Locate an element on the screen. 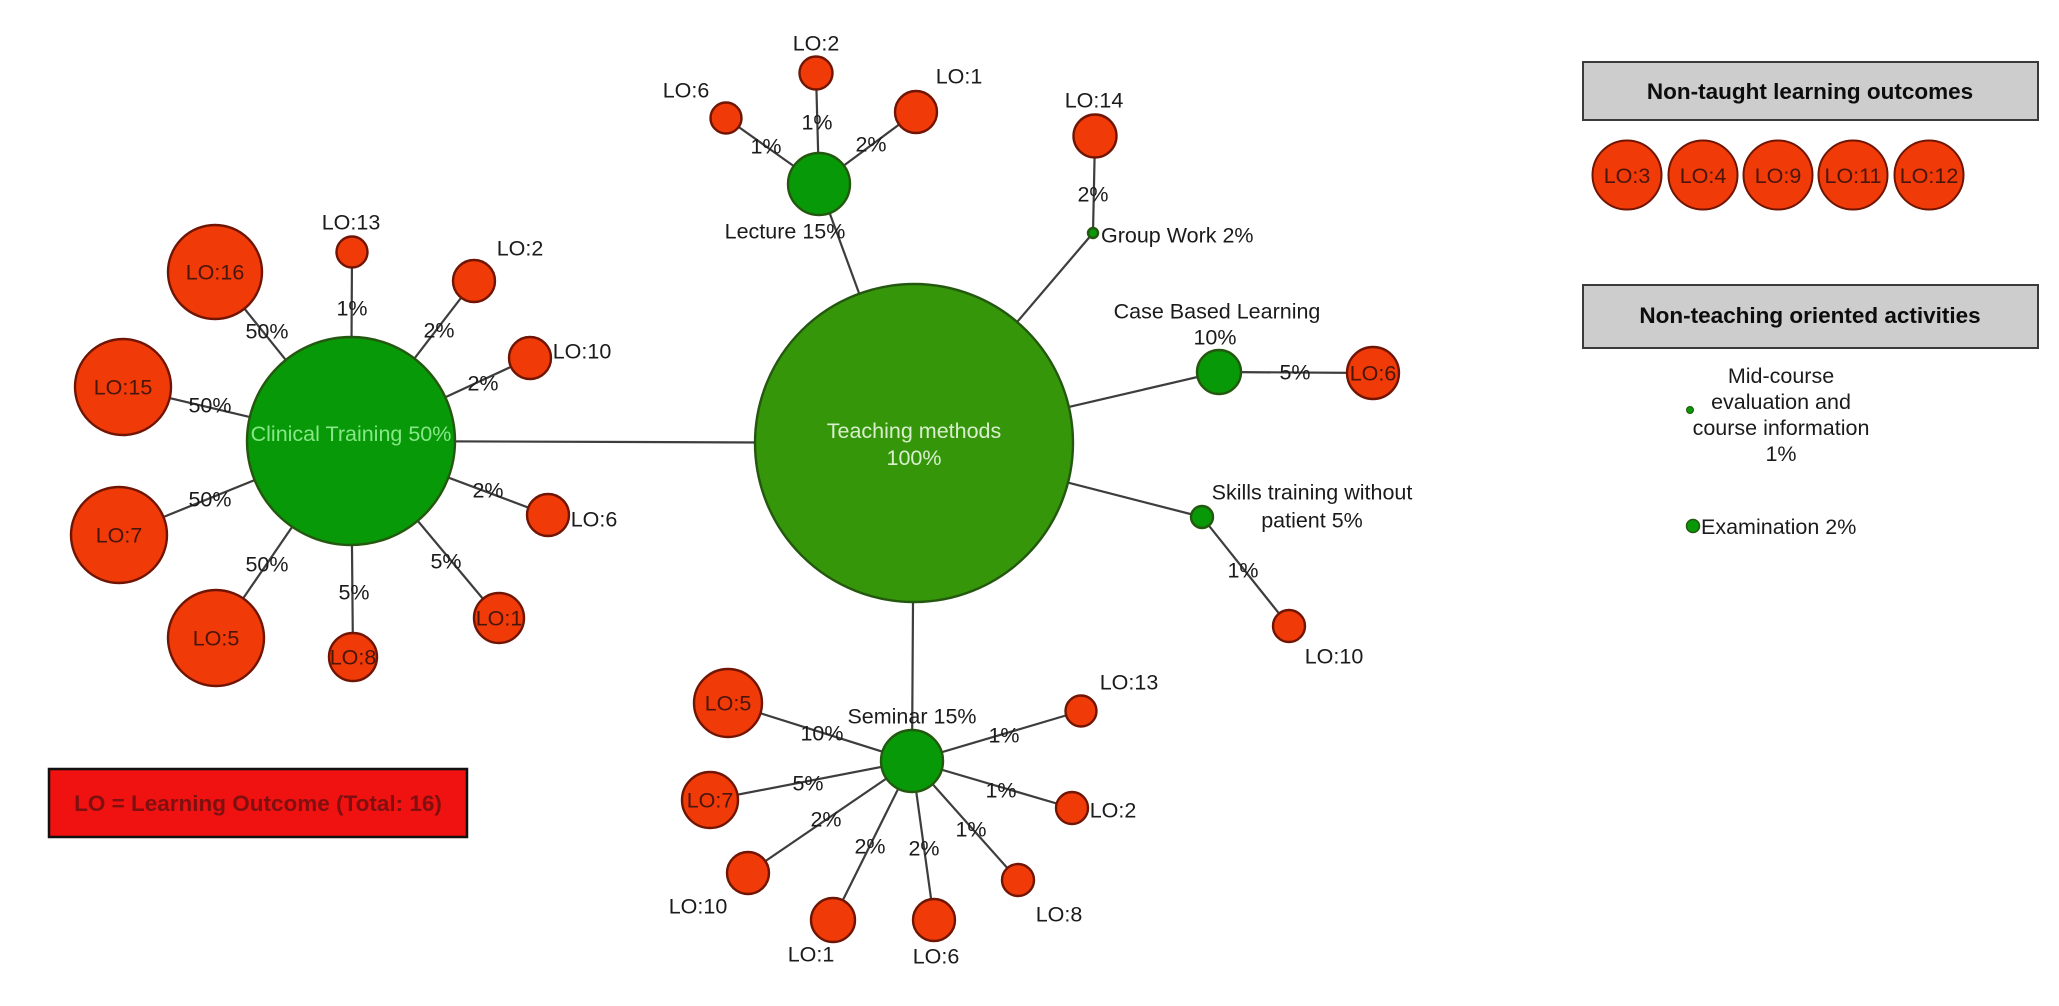  svg-text: Examination 2% is located at coordinates (1778, 527).